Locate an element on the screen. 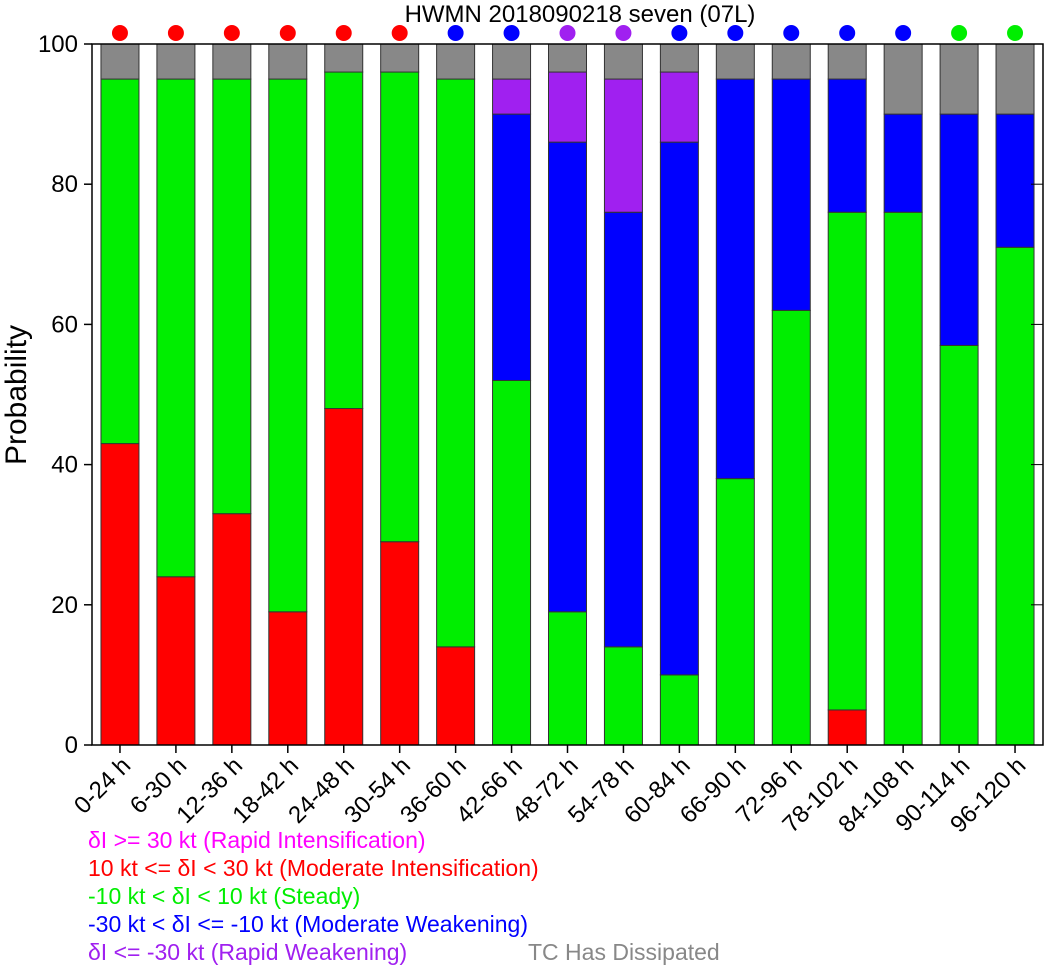  top-markers-group is located at coordinates (567, 33).